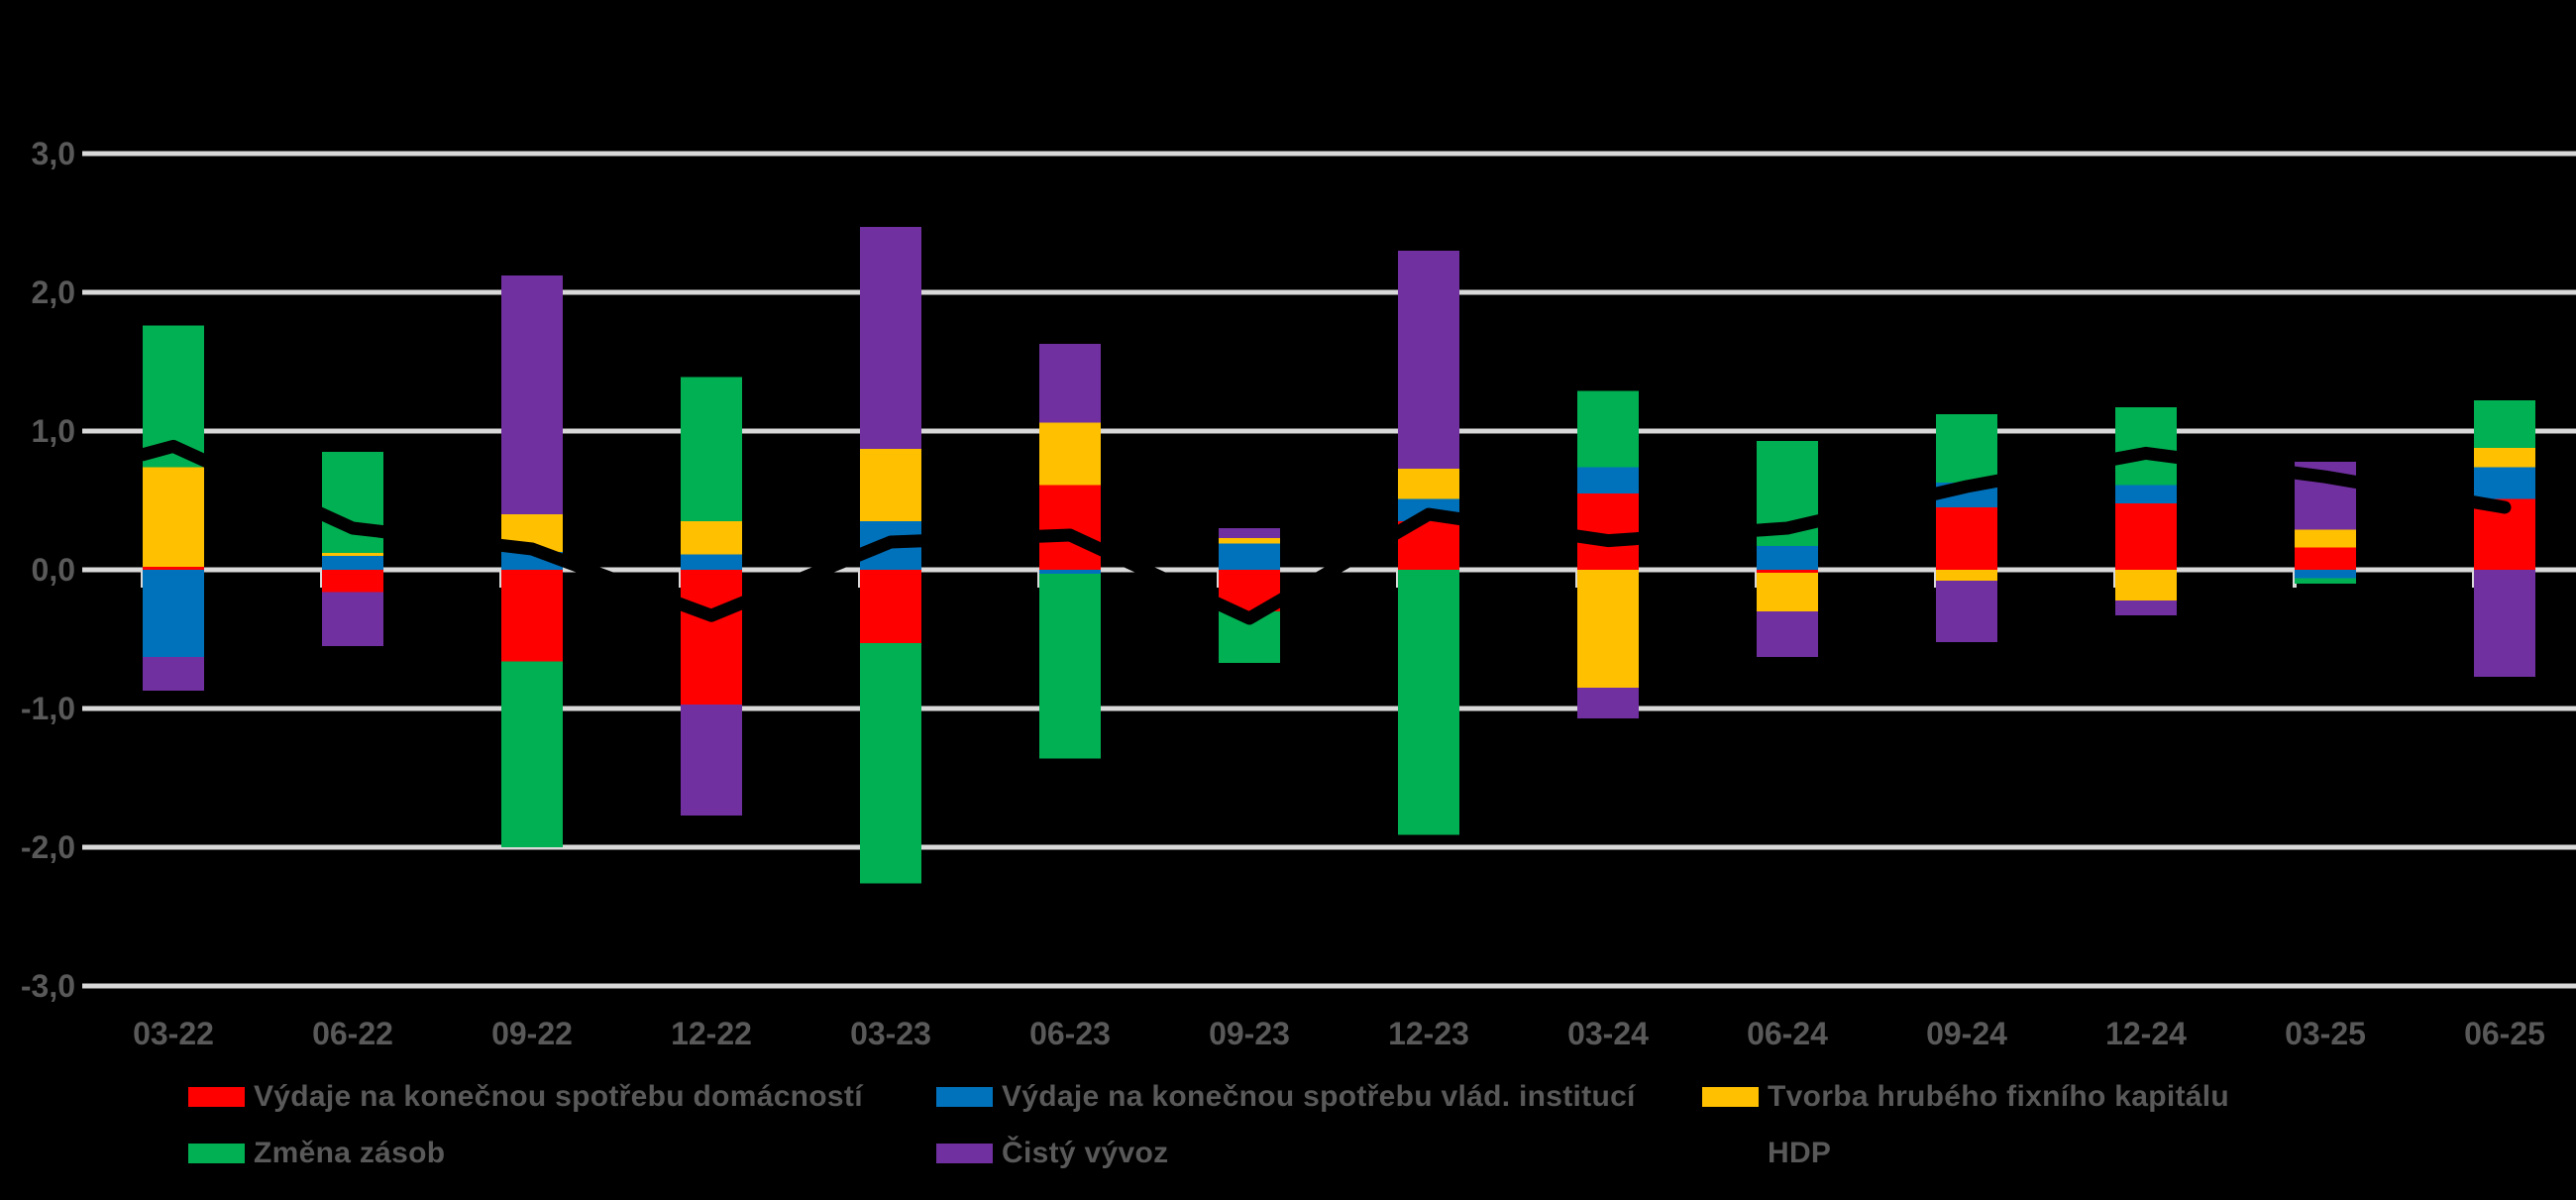 The width and height of the screenshot is (2576, 1200). I want to click on x-label-03-22: 03-22, so click(173, 1033).